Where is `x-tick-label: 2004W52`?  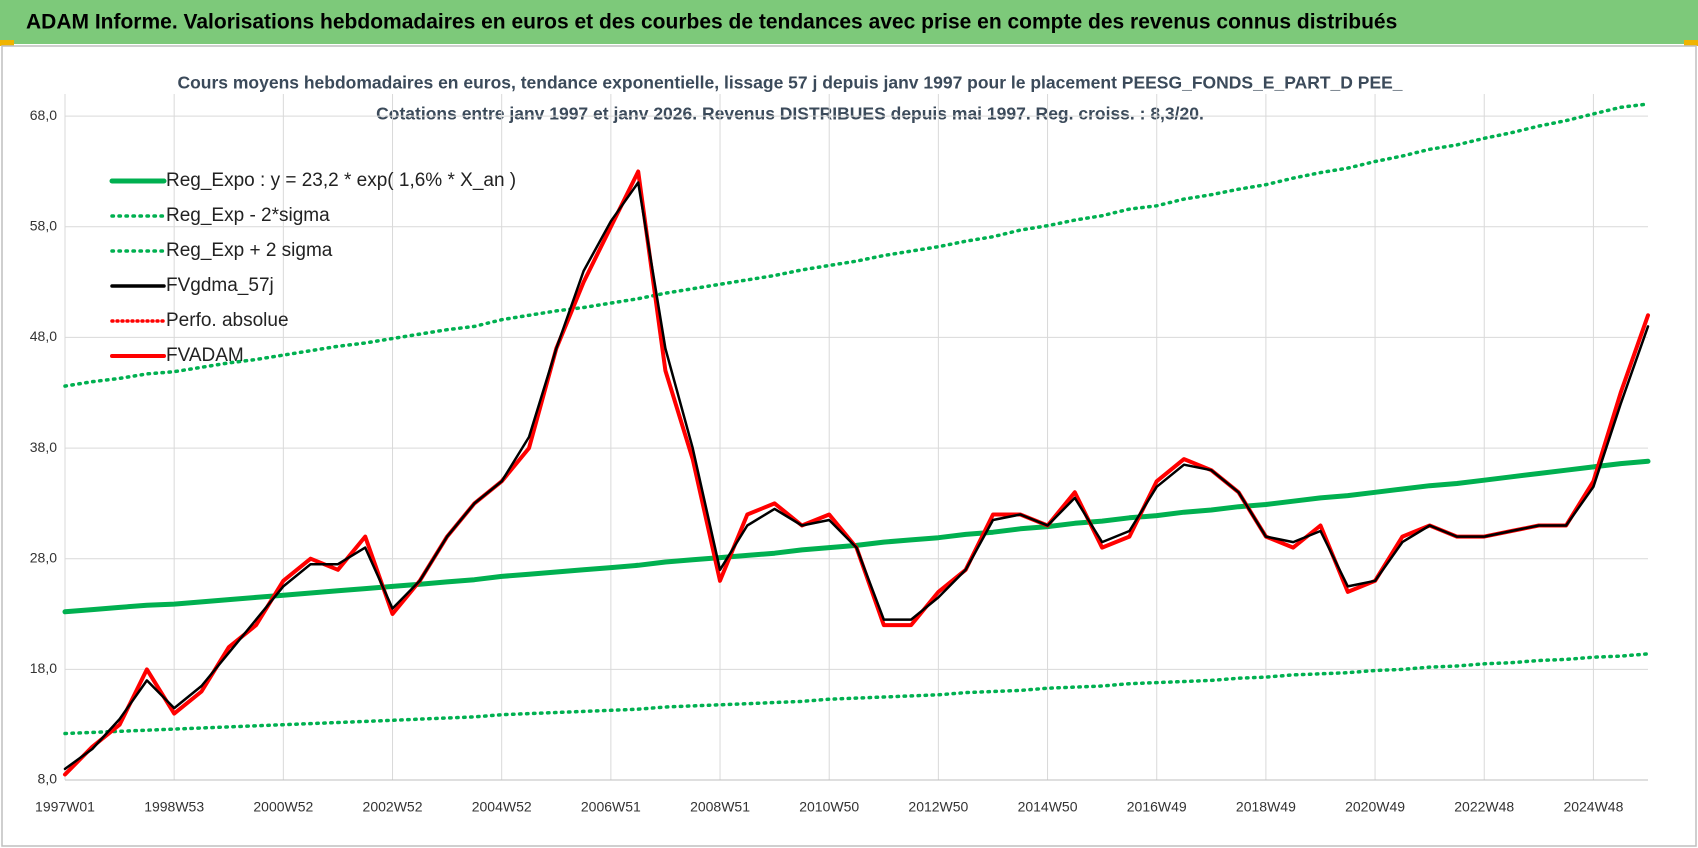
x-tick-label: 2004W52 is located at coordinates (502, 807).